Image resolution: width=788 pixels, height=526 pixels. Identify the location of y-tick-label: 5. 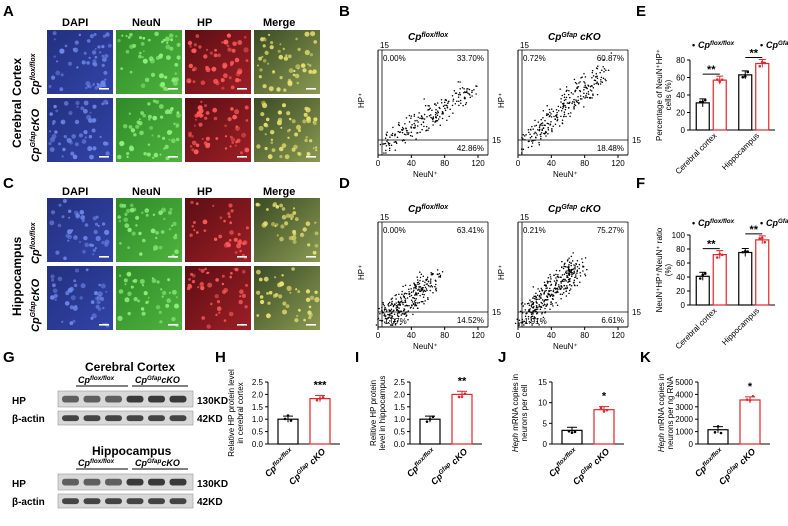
(545, 423).